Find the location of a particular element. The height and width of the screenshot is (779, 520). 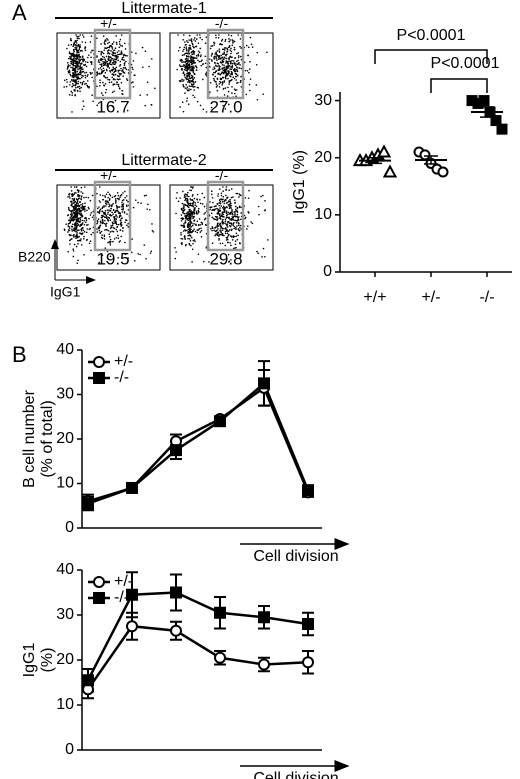

point is located at coordinates (88, 503).